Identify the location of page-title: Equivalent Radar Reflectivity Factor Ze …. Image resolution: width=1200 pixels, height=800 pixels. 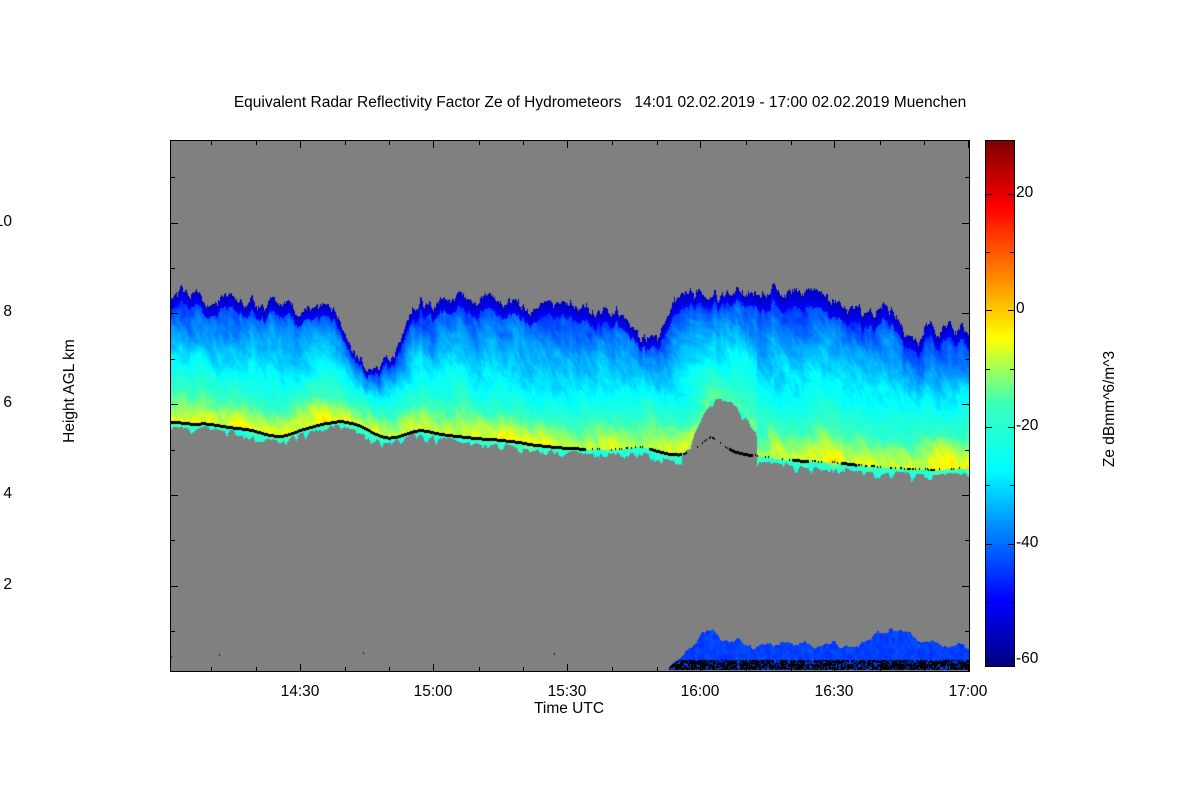
(600, 102).